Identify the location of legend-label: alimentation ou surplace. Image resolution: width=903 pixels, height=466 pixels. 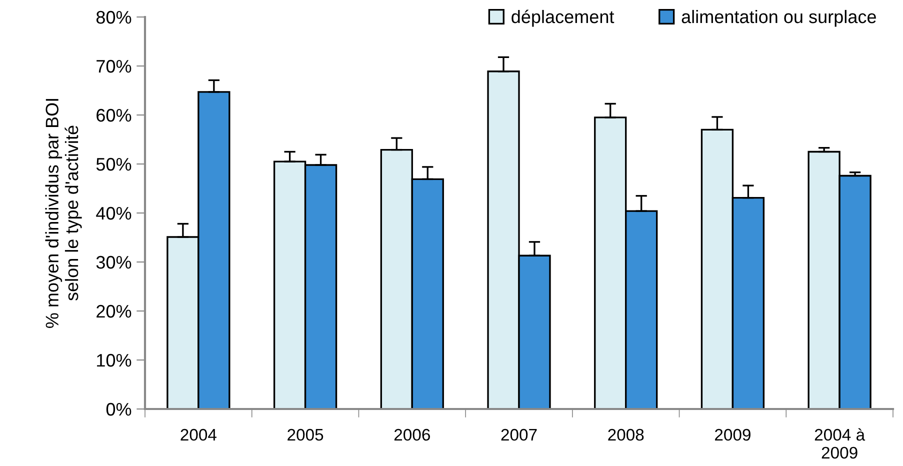
(779, 18).